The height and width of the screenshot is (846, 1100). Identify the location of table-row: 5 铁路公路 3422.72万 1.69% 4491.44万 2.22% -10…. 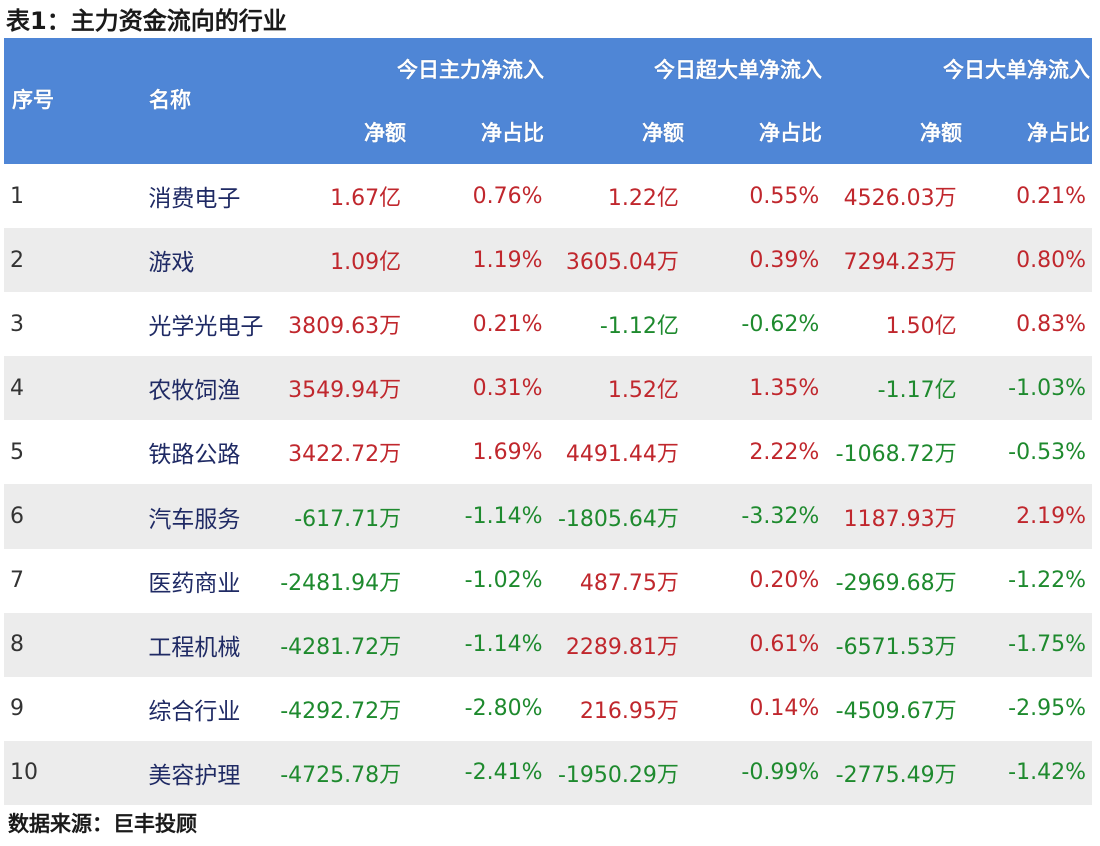
(548, 452).